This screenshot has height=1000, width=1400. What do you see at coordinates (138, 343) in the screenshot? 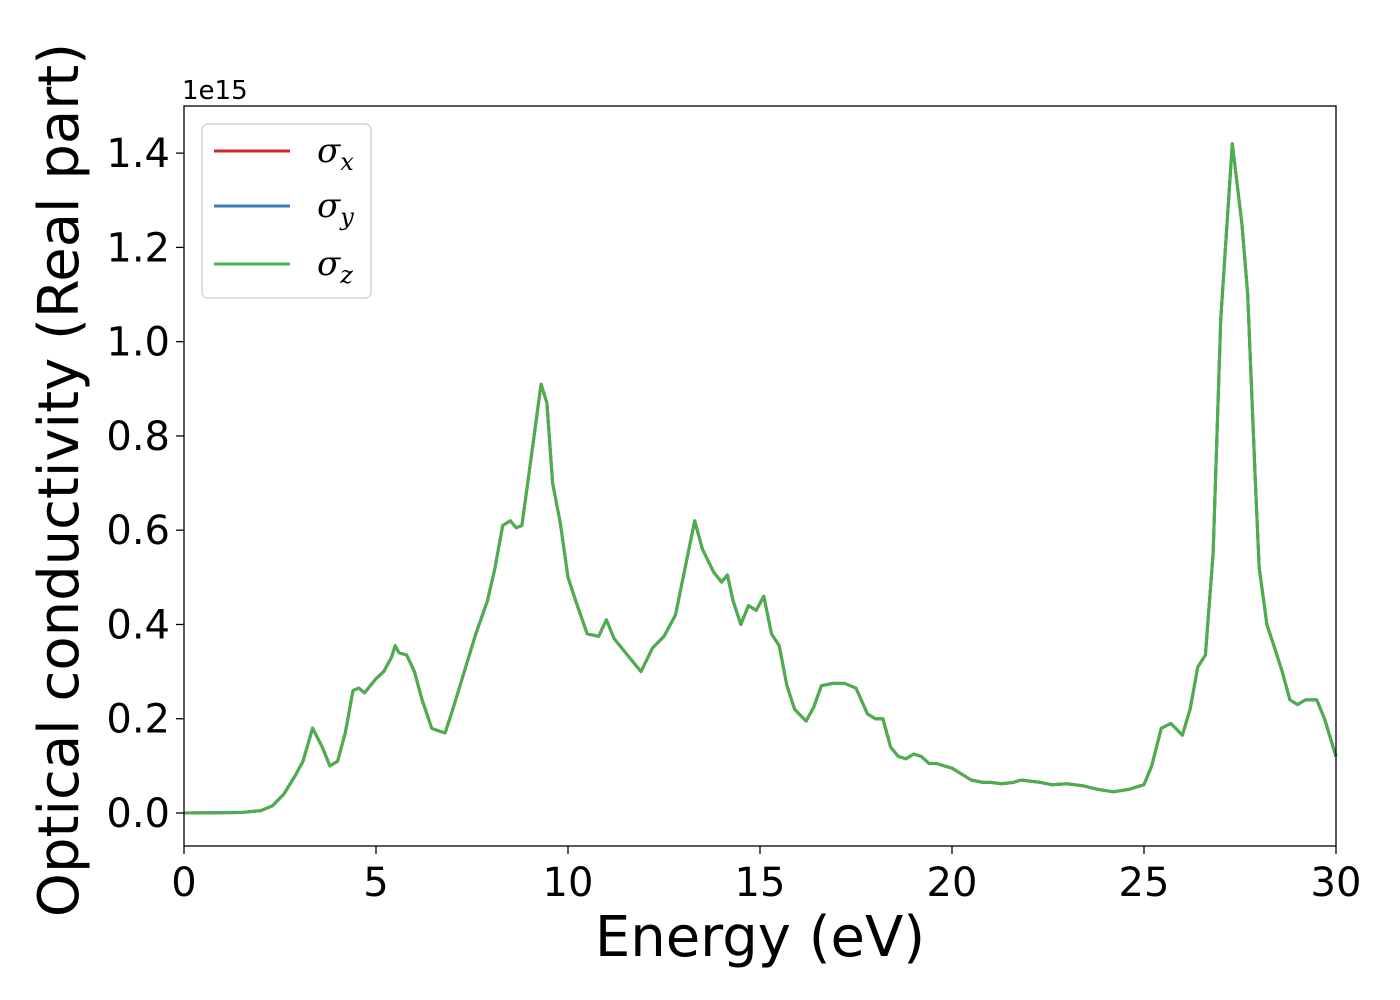
I see `y-tick-label: 1.0` at bounding box center [138, 343].